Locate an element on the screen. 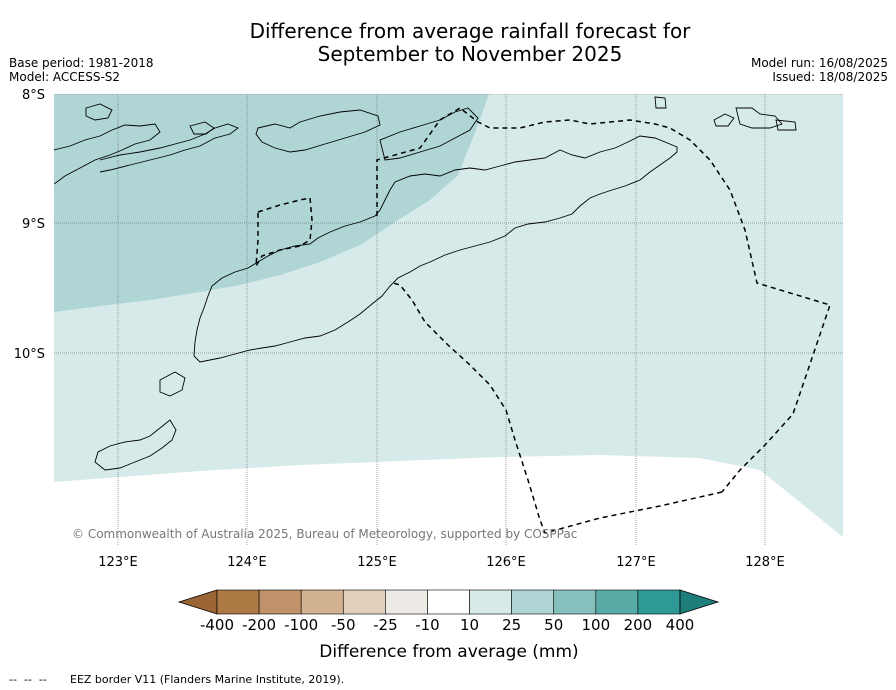  colorbar-tick-label: -50 is located at coordinates (343, 625).